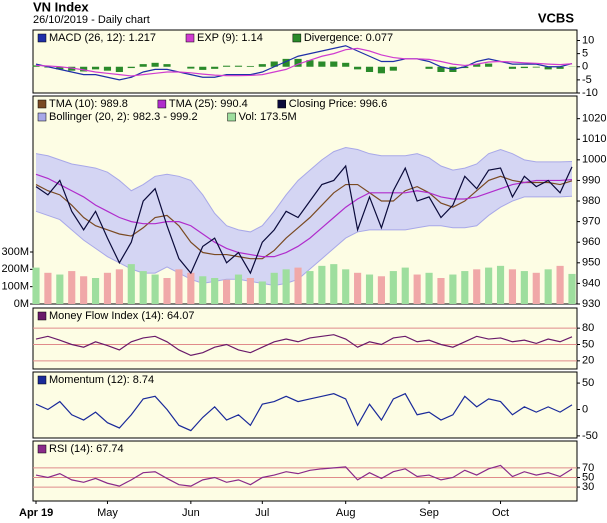 This screenshot has width=607, height=523. I want to click on y2-tick-label: 300M, so click(15, 252).